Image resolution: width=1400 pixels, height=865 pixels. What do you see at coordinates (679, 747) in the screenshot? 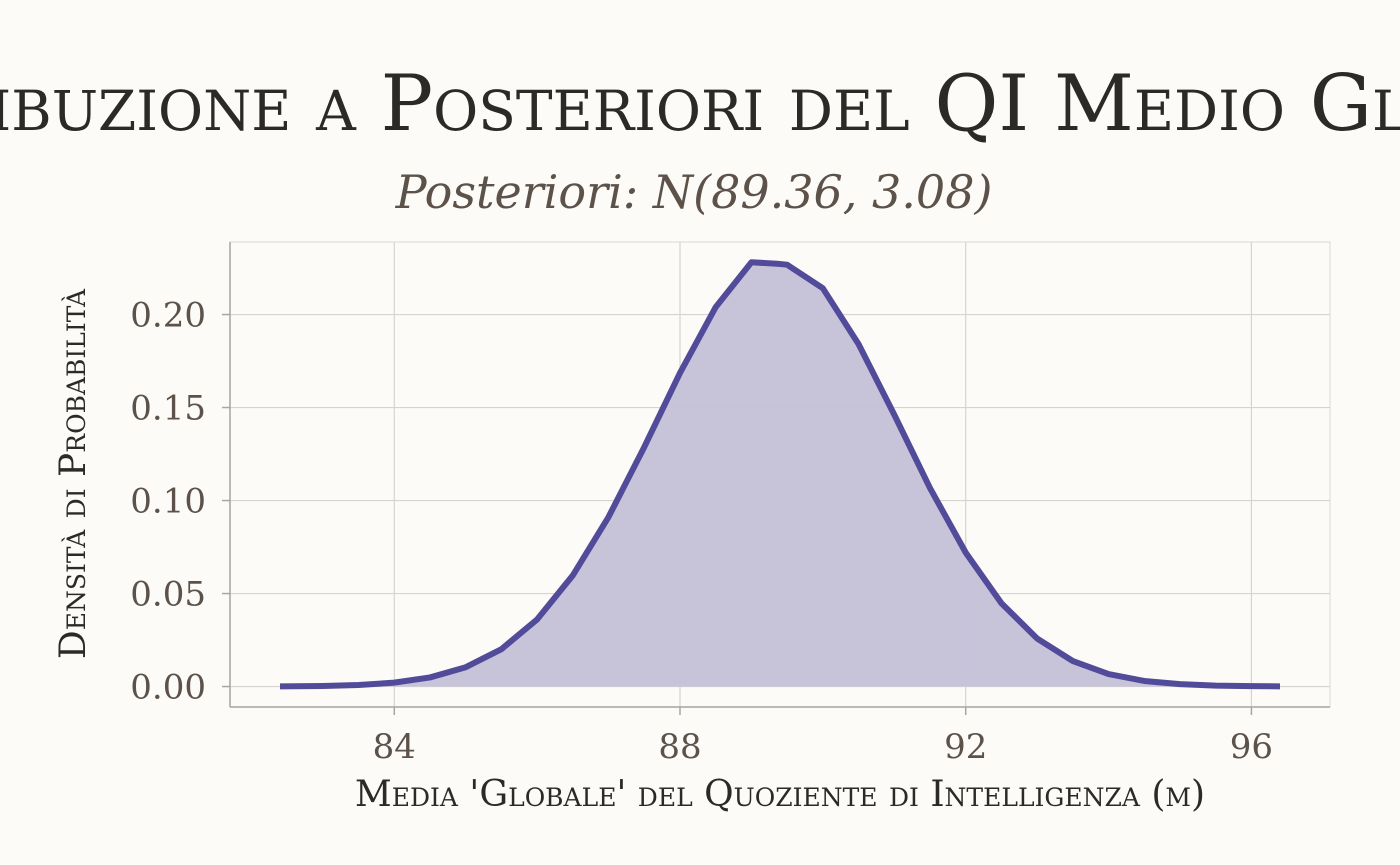
I see `x-tick-label: 88` at bounding box center [679, 747].